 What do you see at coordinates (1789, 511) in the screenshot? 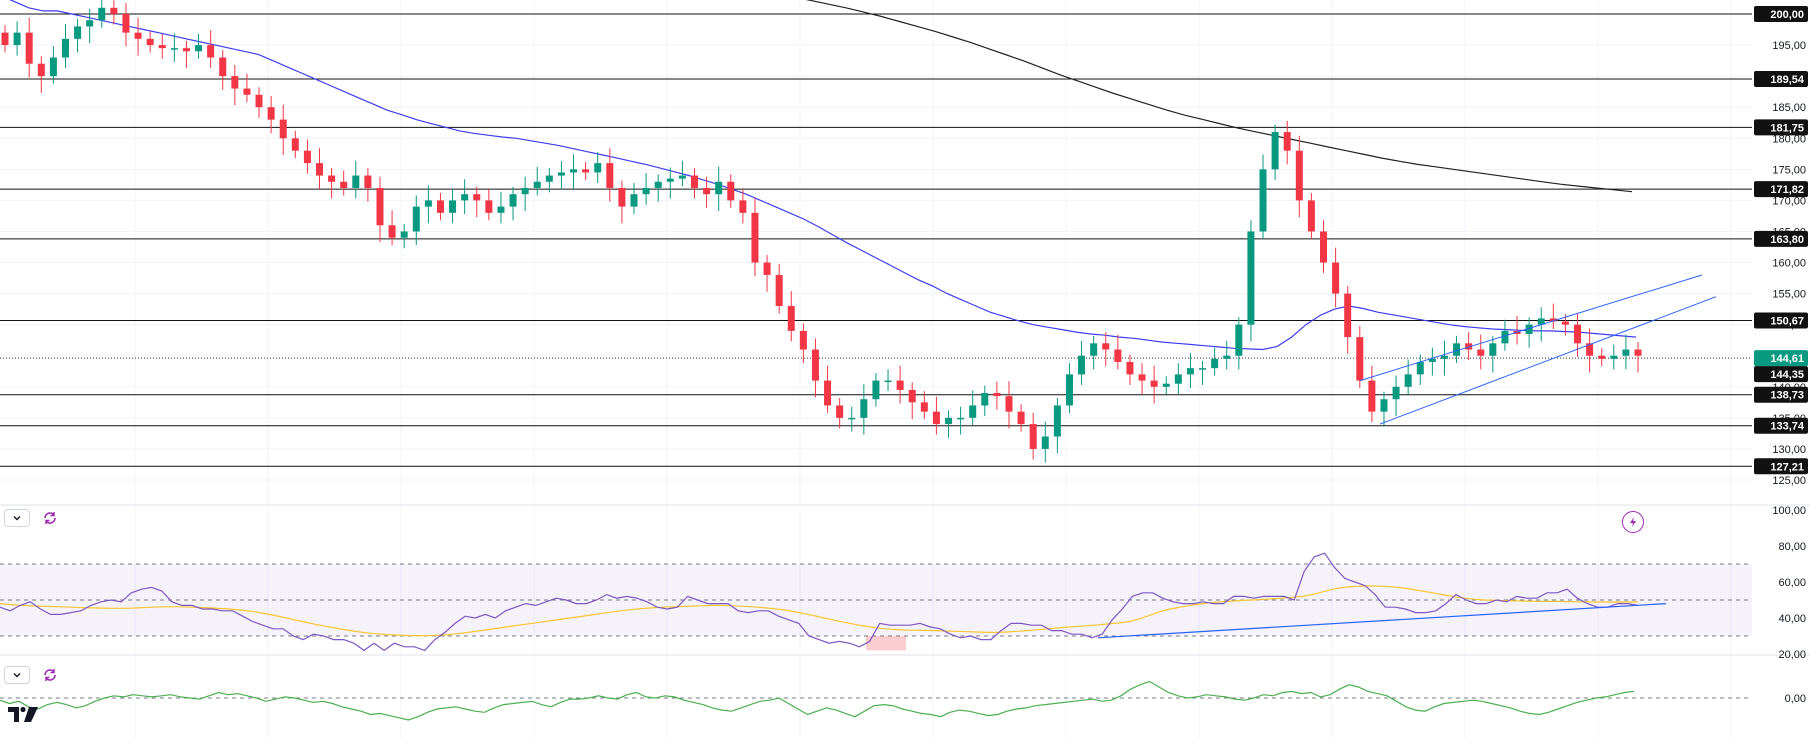
I see `rsi-axis-tick: 100,00` at bounding box center [1789, 511].